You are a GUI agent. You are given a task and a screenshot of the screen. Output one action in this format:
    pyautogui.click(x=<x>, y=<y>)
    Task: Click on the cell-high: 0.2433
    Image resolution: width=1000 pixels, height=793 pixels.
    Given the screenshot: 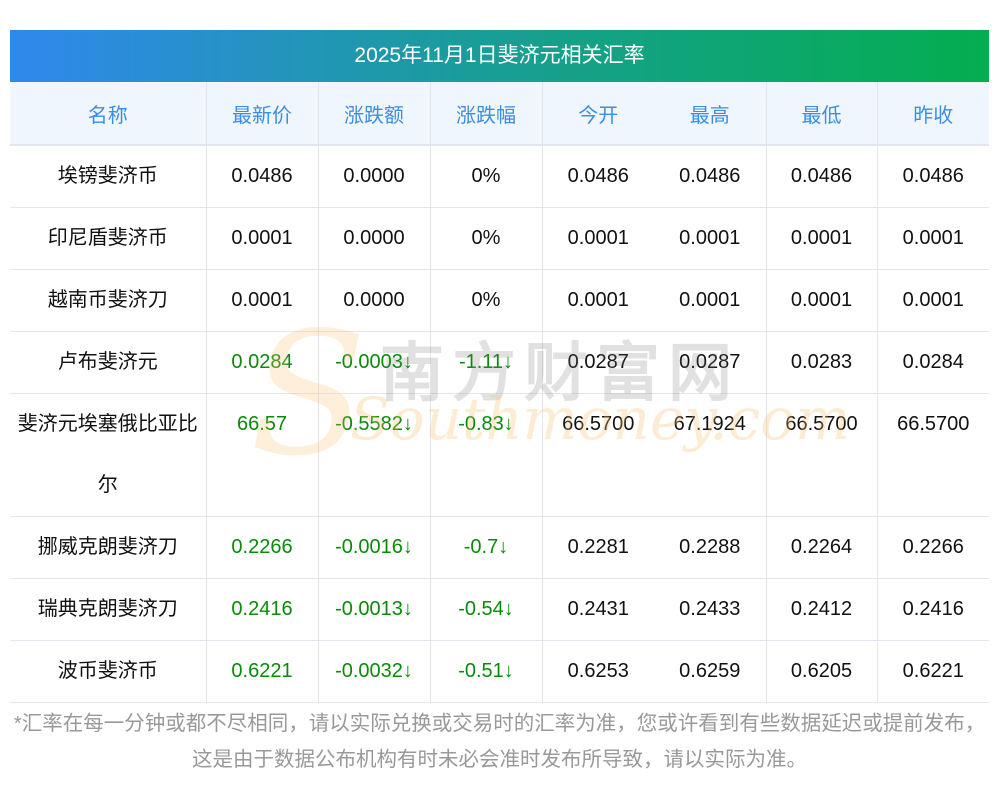 What is the action you would take?
    pyautogui.click(x=710, y=609)
    